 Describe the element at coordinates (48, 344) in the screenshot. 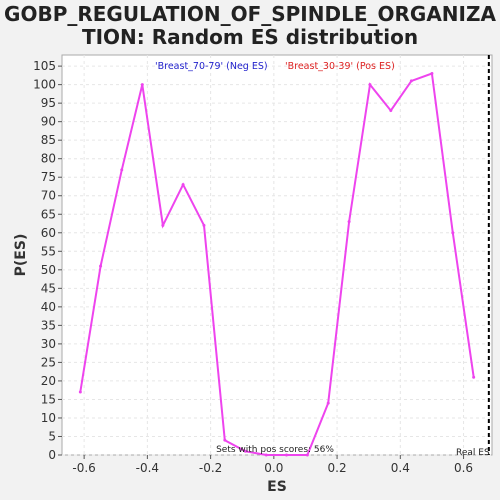

I see `y-tick-label: 30` at that location.